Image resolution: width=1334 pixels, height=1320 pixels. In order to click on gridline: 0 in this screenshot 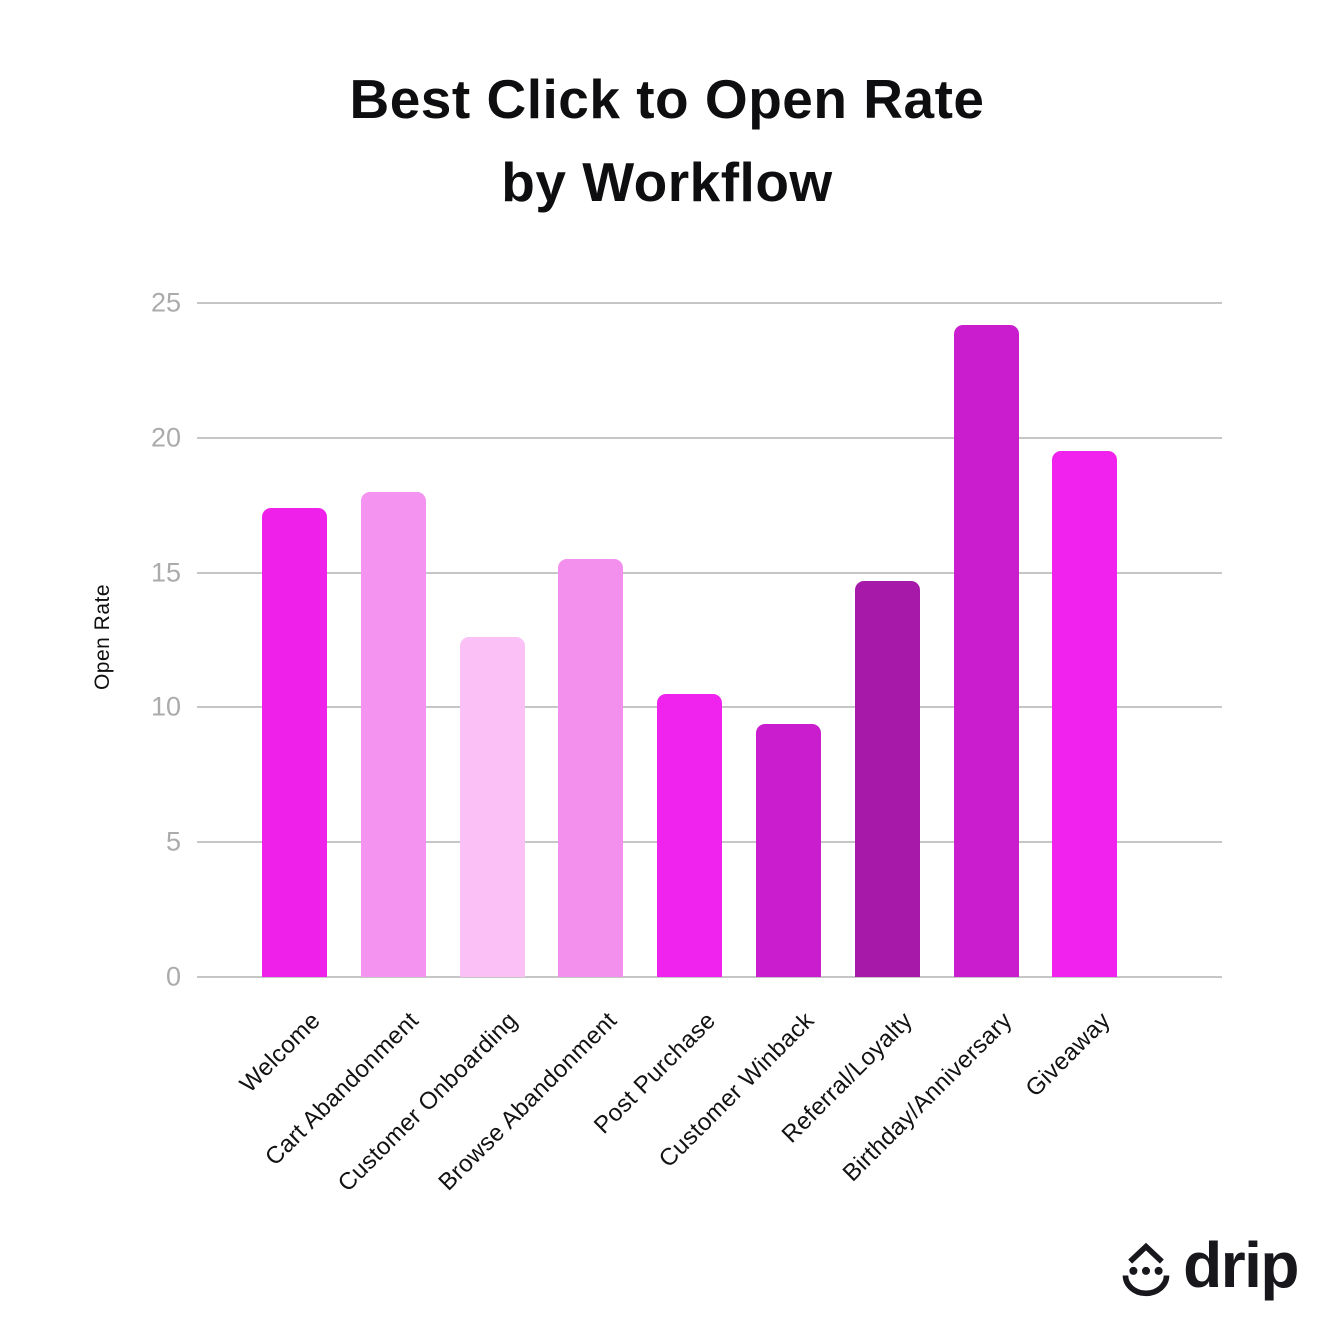, I will do `click(694, 977)`.